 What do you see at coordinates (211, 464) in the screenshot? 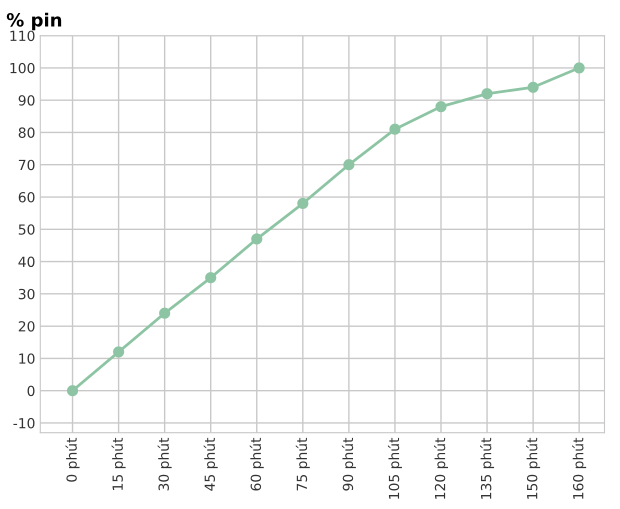
I see `x-tick-label: 45 phút` at bounding box center [211, 464].